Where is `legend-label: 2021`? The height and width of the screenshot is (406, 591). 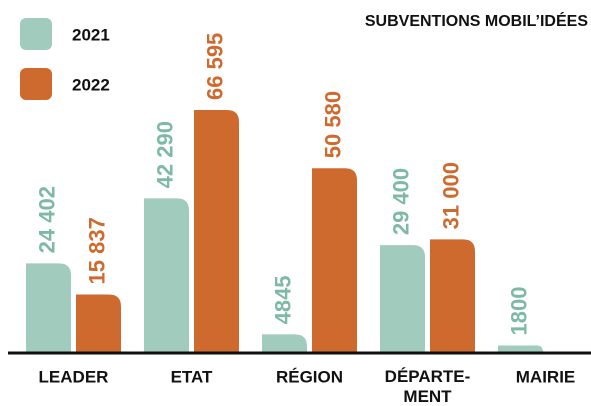
legend-label: 2021 is located at coordinates (91, 34).